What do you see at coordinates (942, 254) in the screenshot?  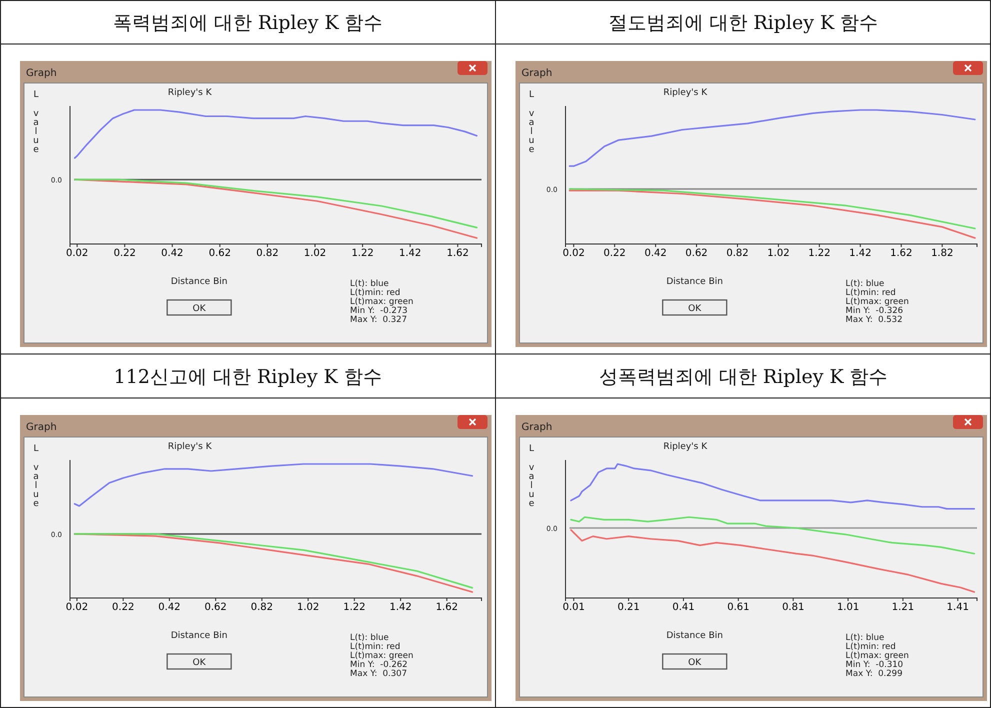 I see `x-tick-label: 1.82` at bounding box center [942, 254].